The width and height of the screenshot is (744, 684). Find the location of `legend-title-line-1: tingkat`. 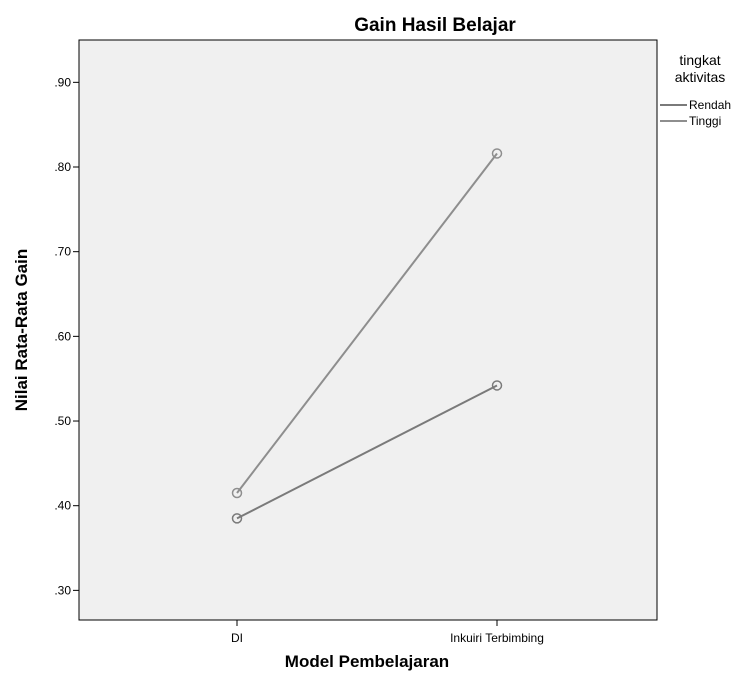

legend-title-line-1: tingkat is located at coordinates (699, 60).